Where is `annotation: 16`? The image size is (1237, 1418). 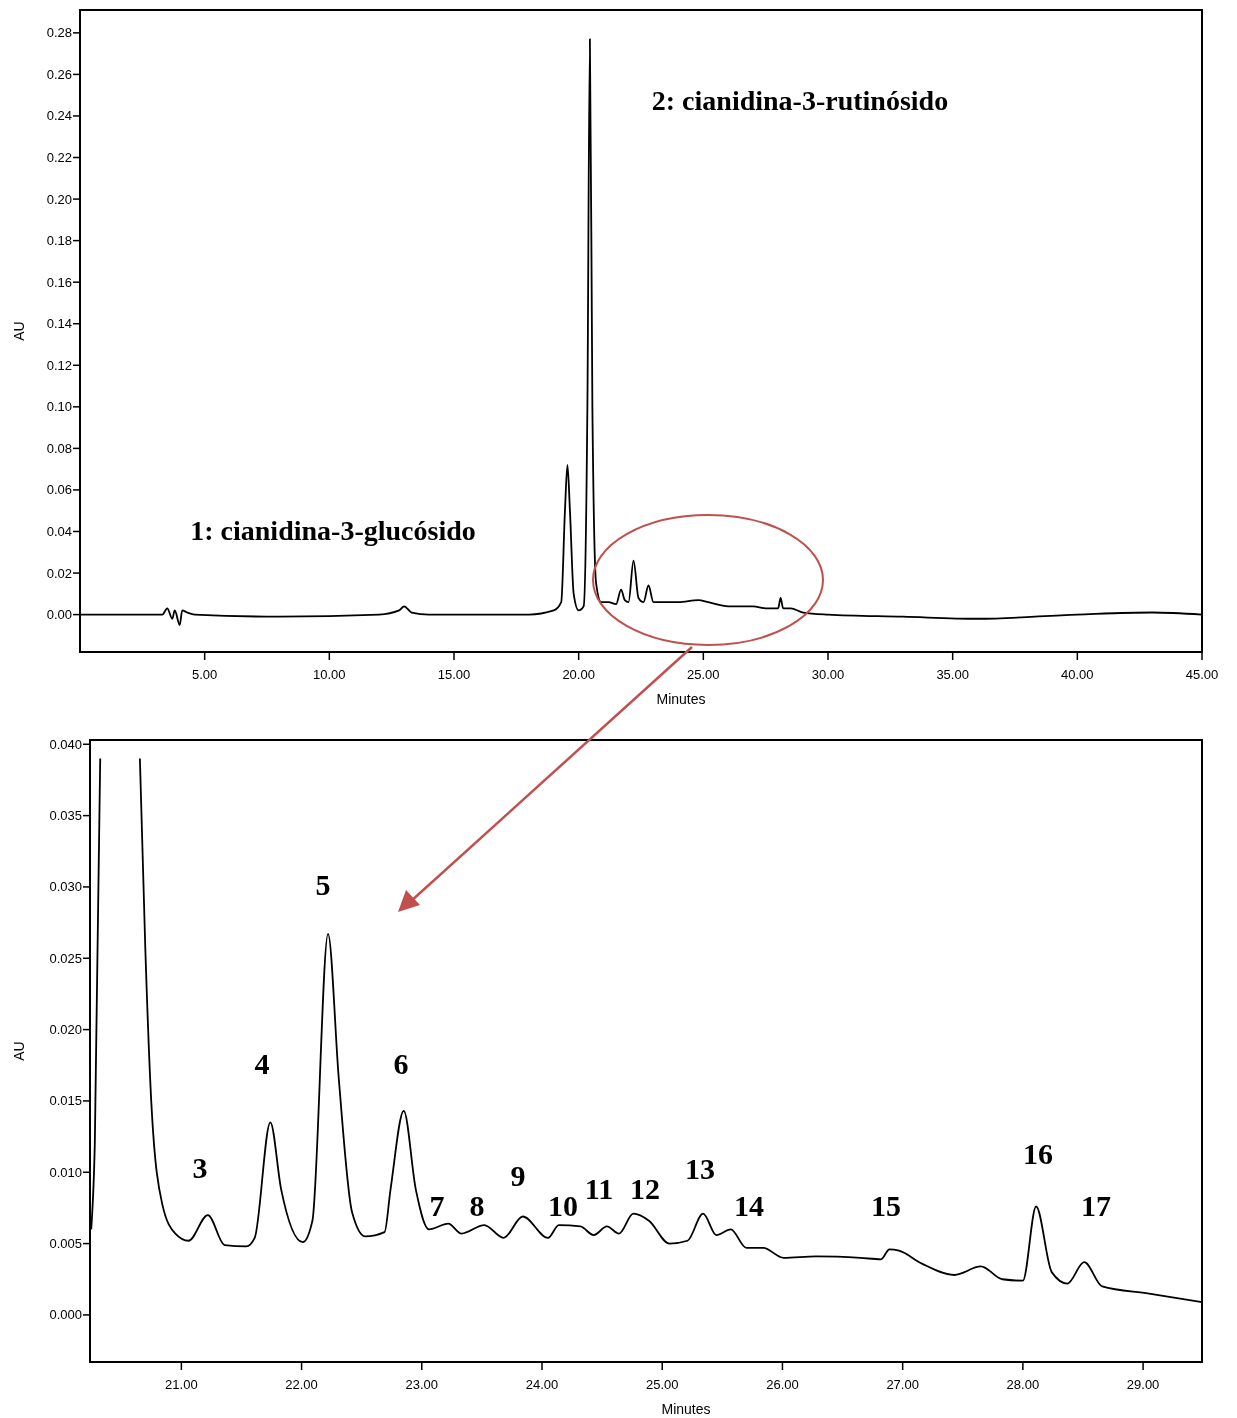
annotation: 16 is located at coordinates (1038, 1153).